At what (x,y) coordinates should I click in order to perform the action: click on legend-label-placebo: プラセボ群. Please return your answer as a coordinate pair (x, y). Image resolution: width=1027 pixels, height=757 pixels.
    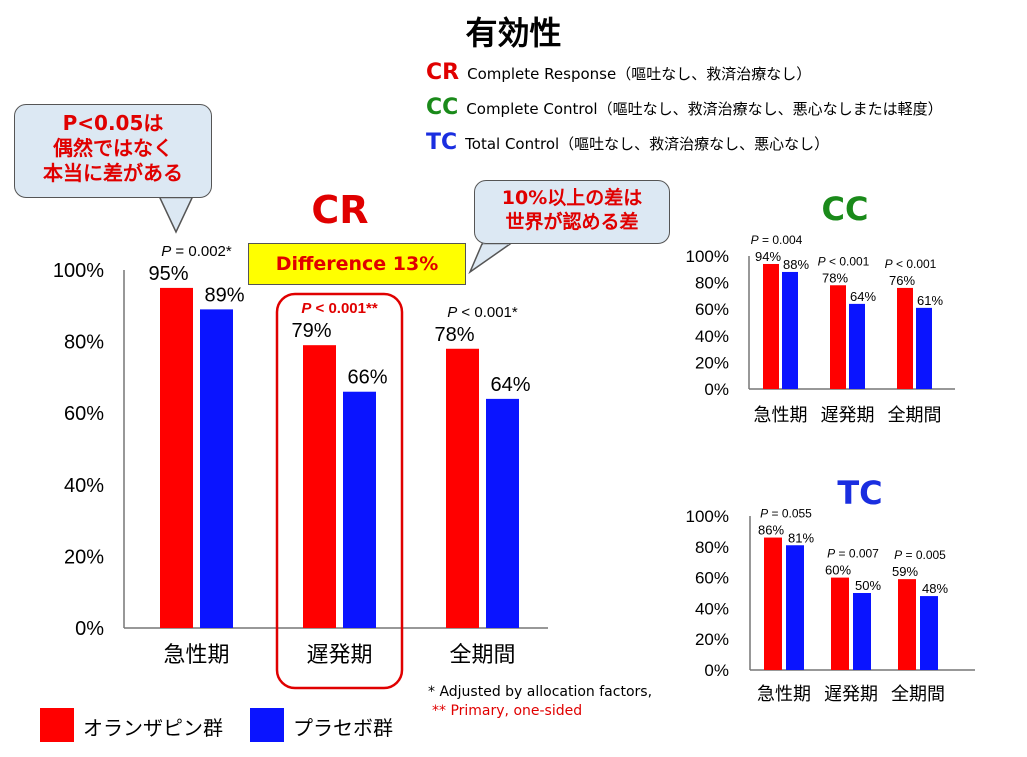
    Looking at the image, I should click on (343, 728).